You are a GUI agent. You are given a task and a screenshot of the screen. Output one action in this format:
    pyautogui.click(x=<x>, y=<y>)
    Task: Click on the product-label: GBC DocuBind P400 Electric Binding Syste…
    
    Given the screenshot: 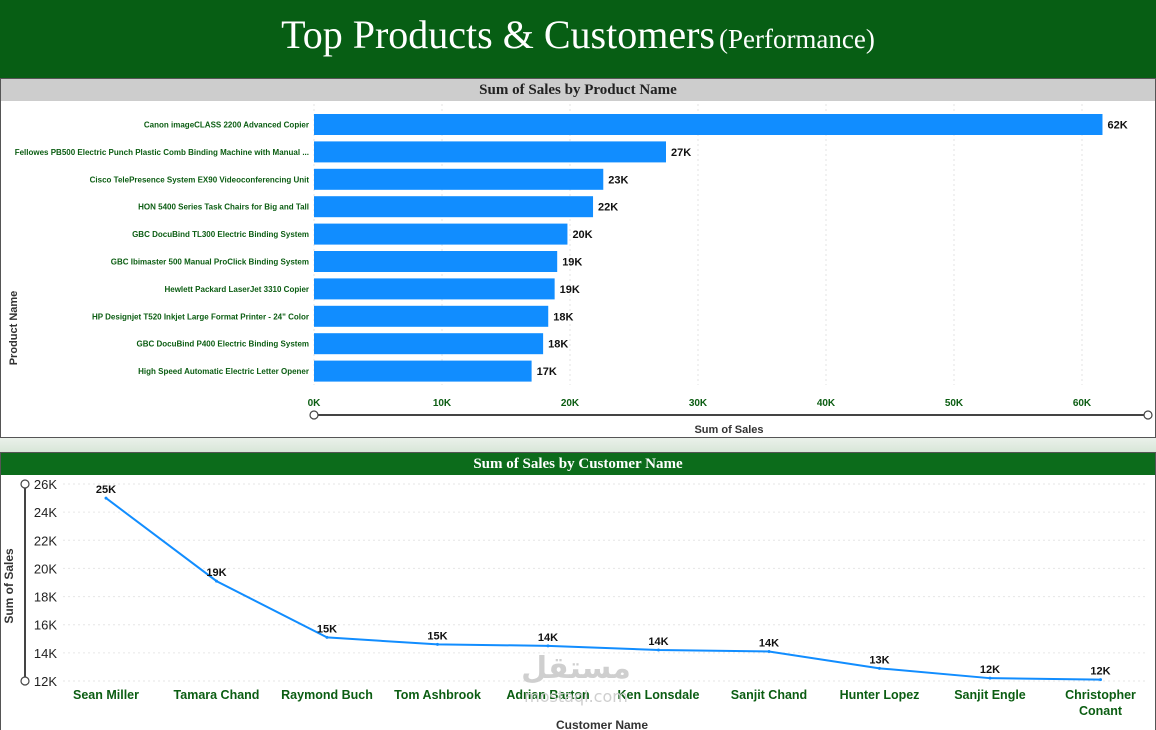 What is the action you would take?
    pyautogui.click(x=223, y=344)
    